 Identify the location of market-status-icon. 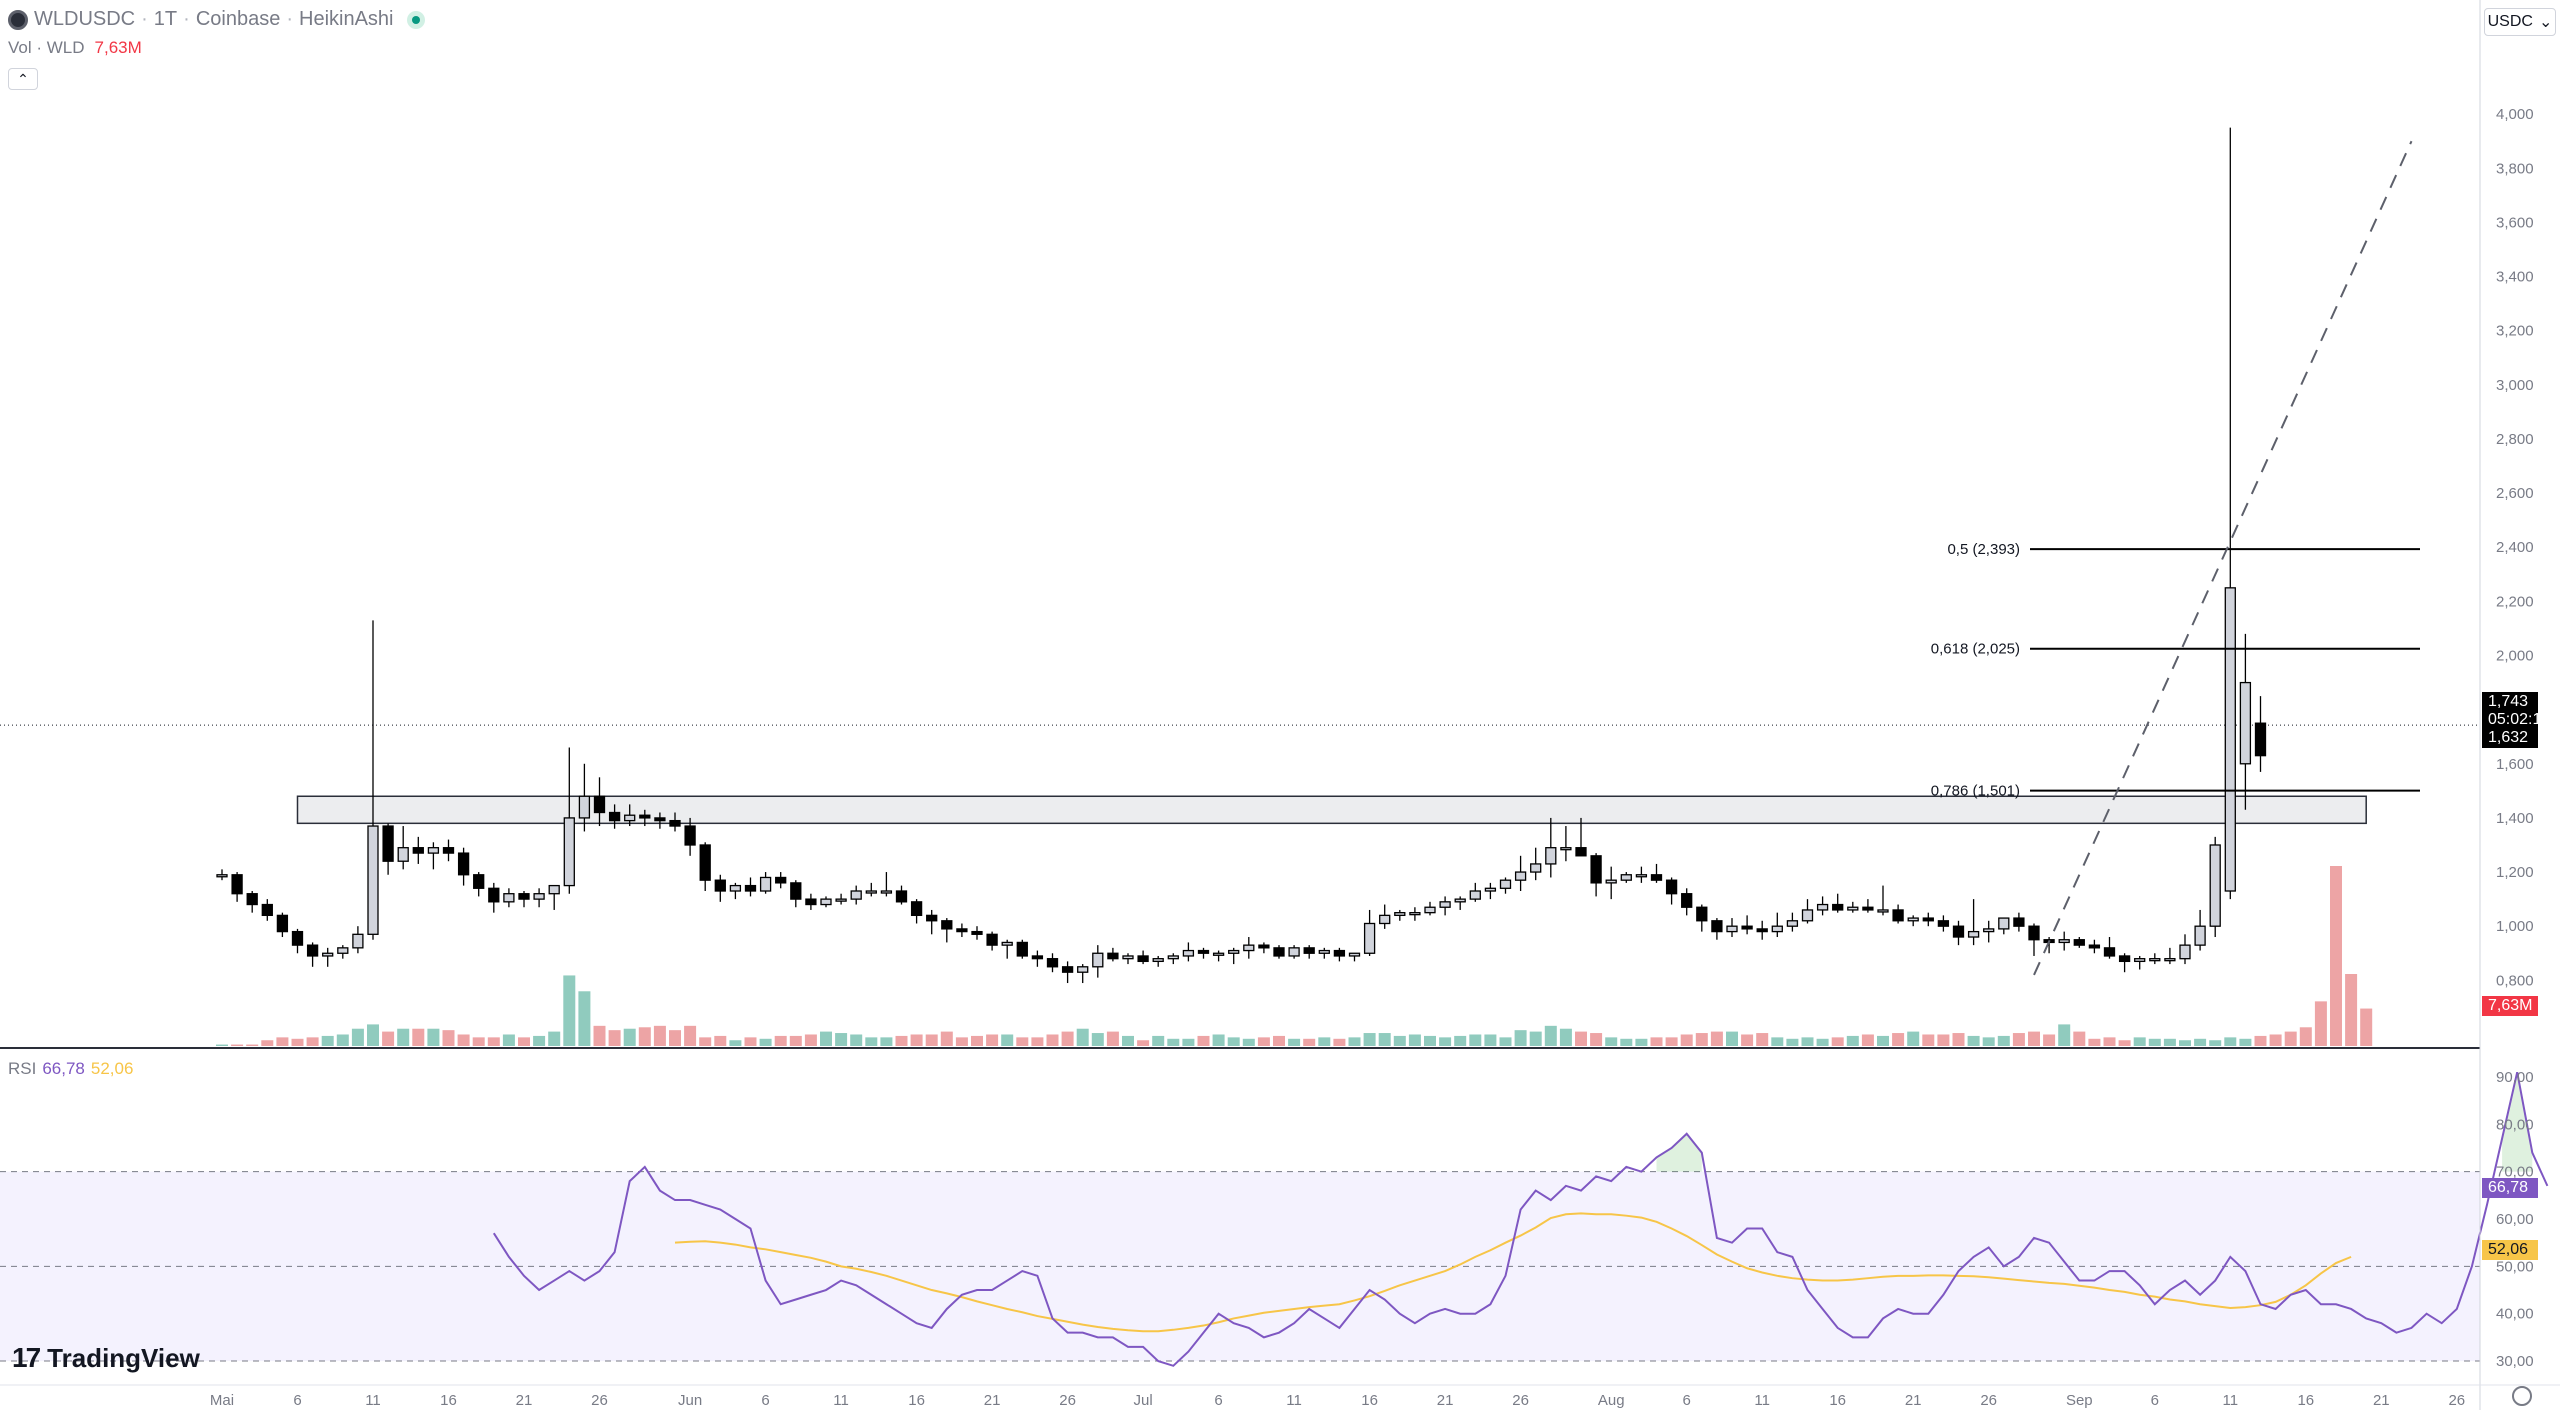
(416, 19).